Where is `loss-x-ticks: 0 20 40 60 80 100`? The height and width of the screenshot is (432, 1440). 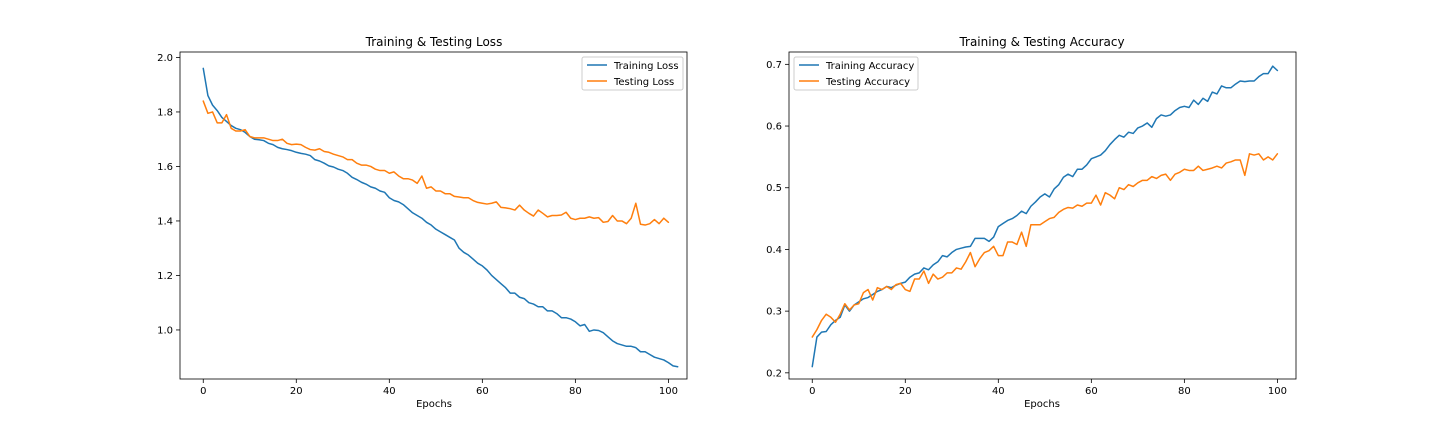
loss-x-ticks: 0 20 40 60 80 100 is located at coordinates (439, 388).